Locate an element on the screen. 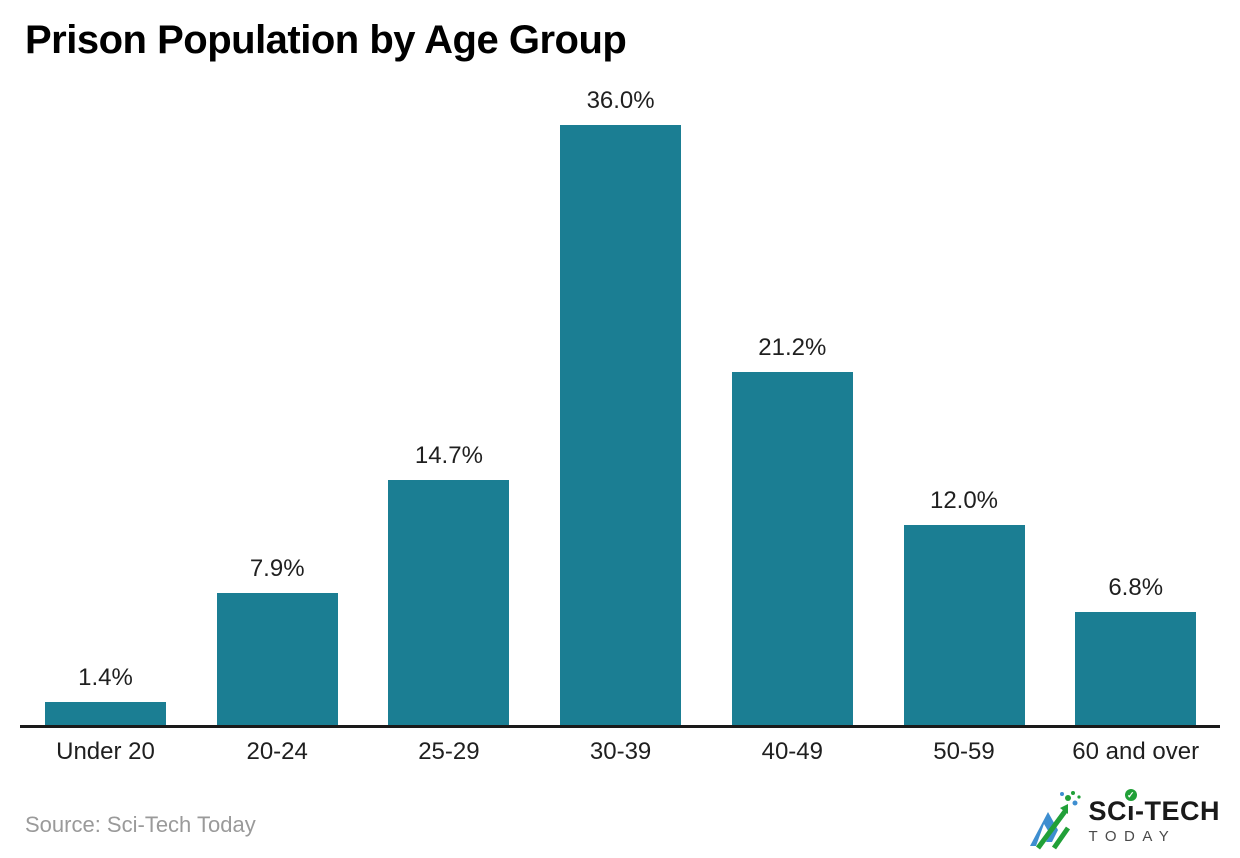  x-axis-label: 25-29 is located at coordinates (449, 751).